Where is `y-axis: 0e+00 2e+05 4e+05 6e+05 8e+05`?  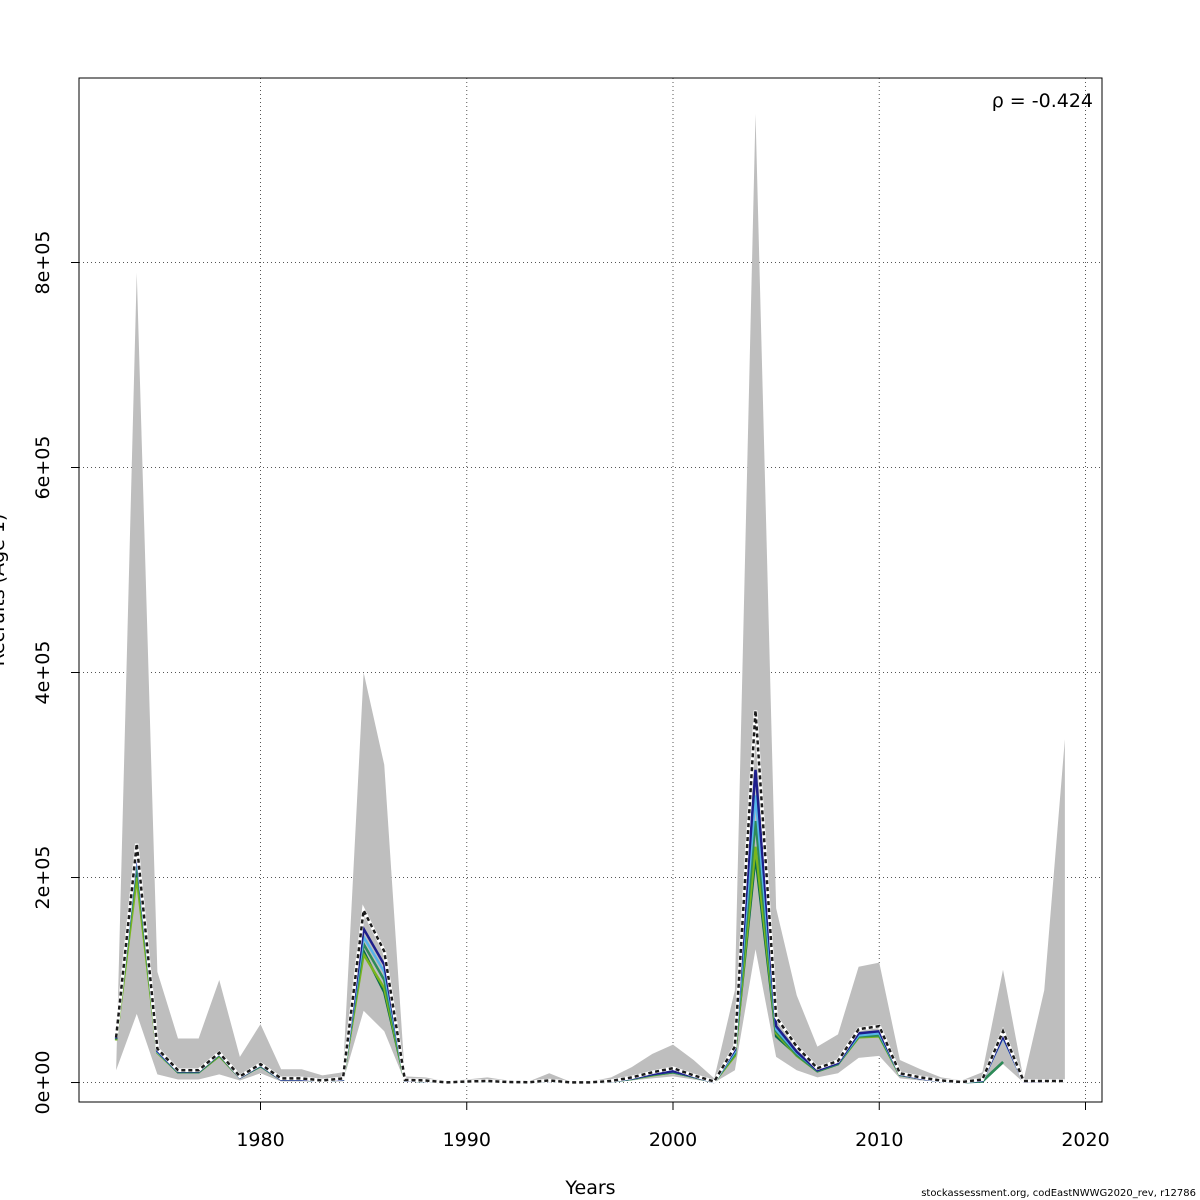 y-axis: 0e+00 2e+05 4e+05 6e+05 8e+05 is located at coordinates (55, 673).